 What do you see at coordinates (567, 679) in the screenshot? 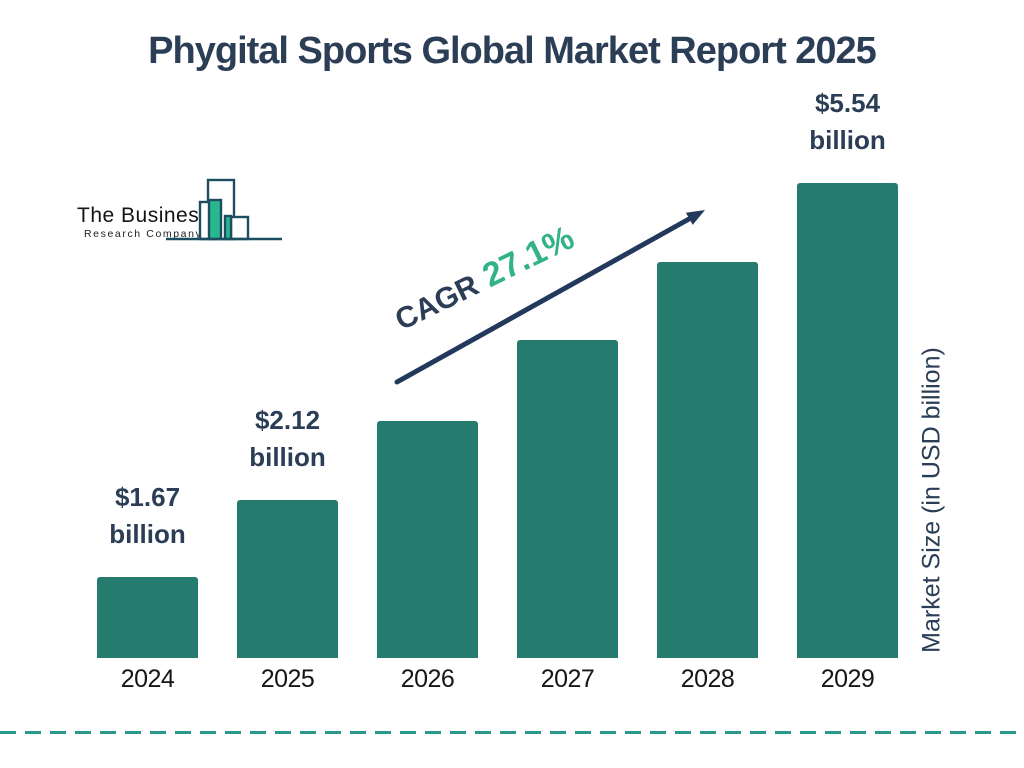
I see `x-tick-2027: 2027` at bounding box center [567, 679].